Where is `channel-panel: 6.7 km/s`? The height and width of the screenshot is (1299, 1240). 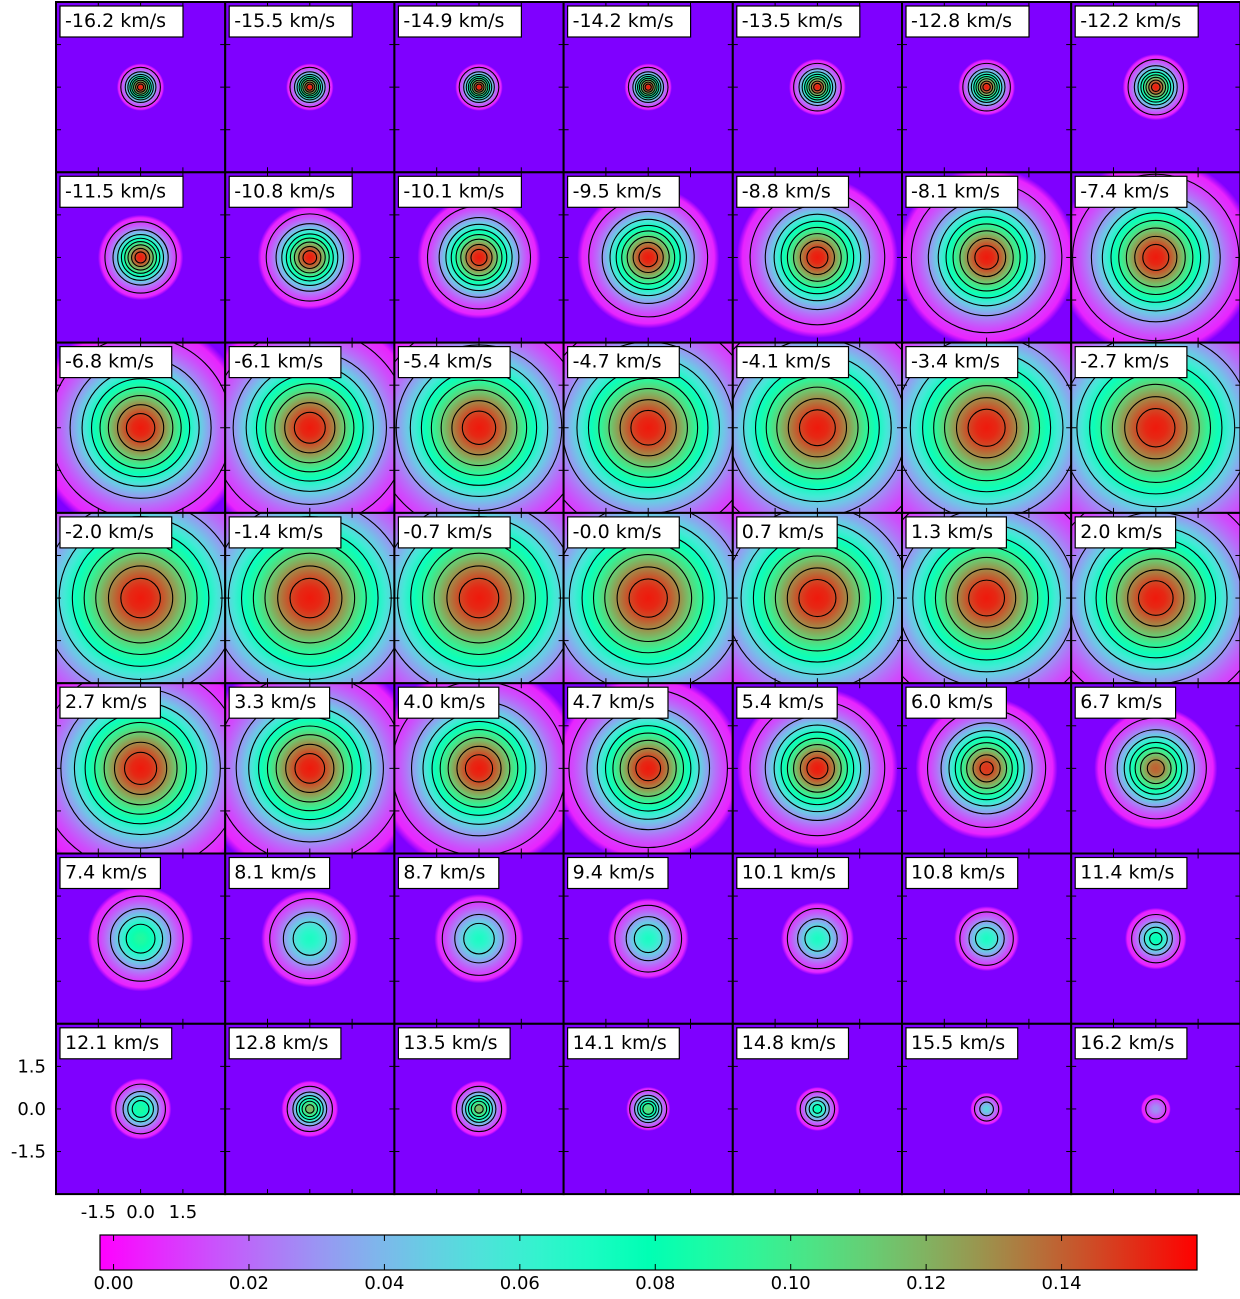 channel-panel: 6.7 km/s is located at coordinates (1155, 768).